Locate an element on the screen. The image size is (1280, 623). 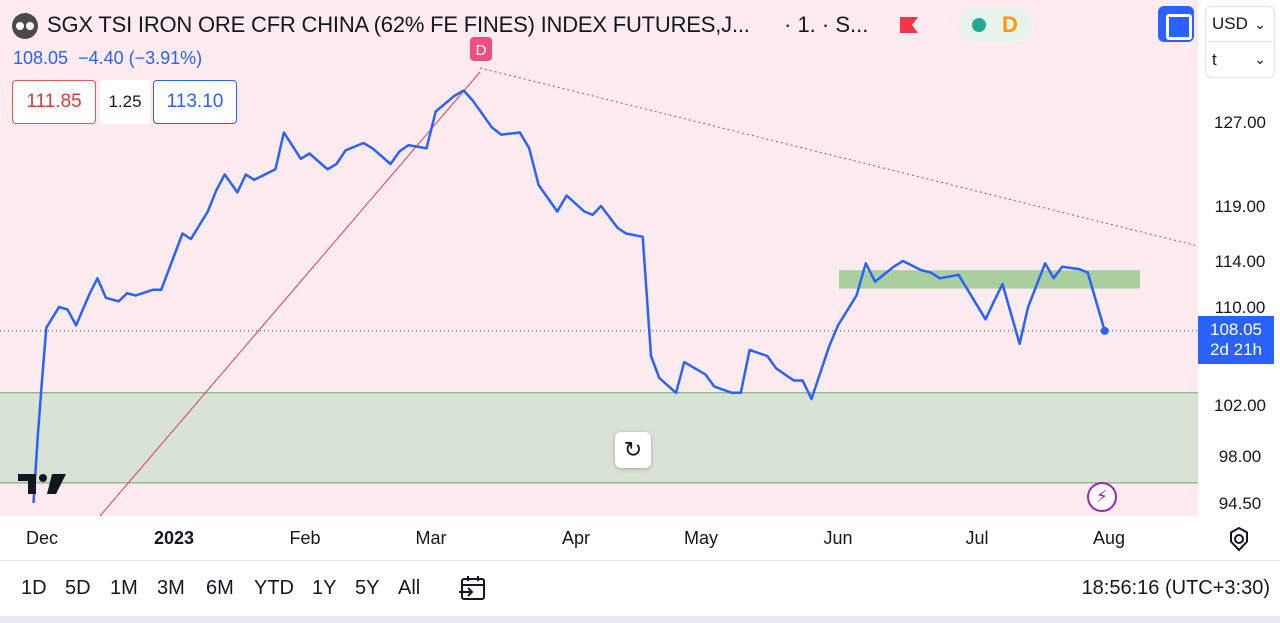
marker-letter: D is located at coordinates (481, 50).